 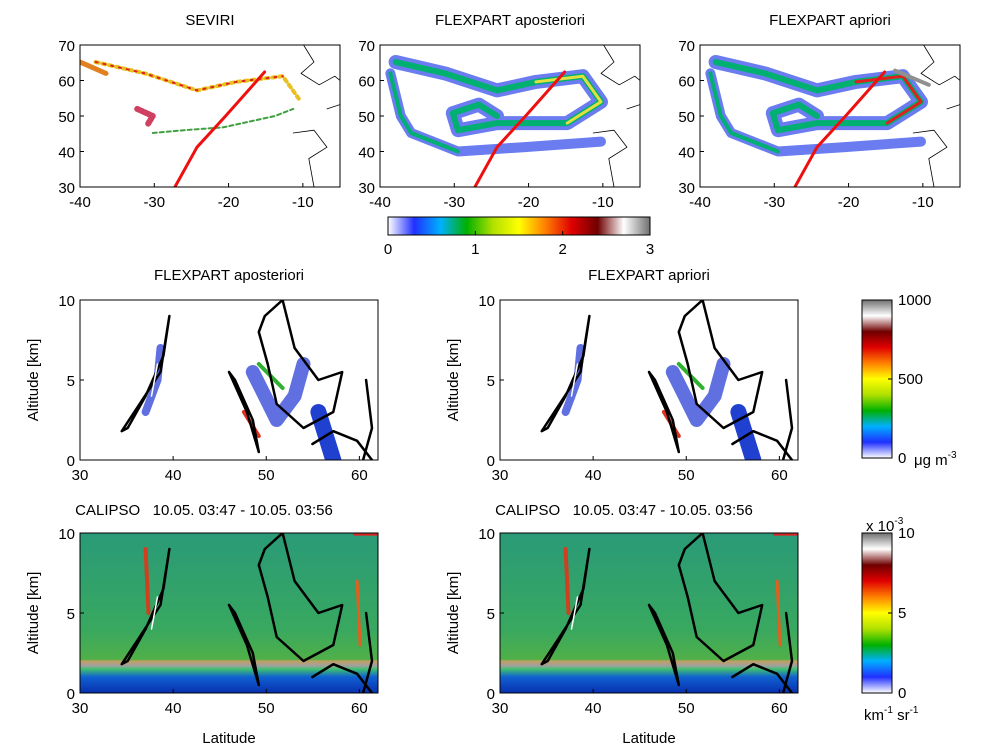 I want to click on unit-text: x 10, so click(x=880, y=526).